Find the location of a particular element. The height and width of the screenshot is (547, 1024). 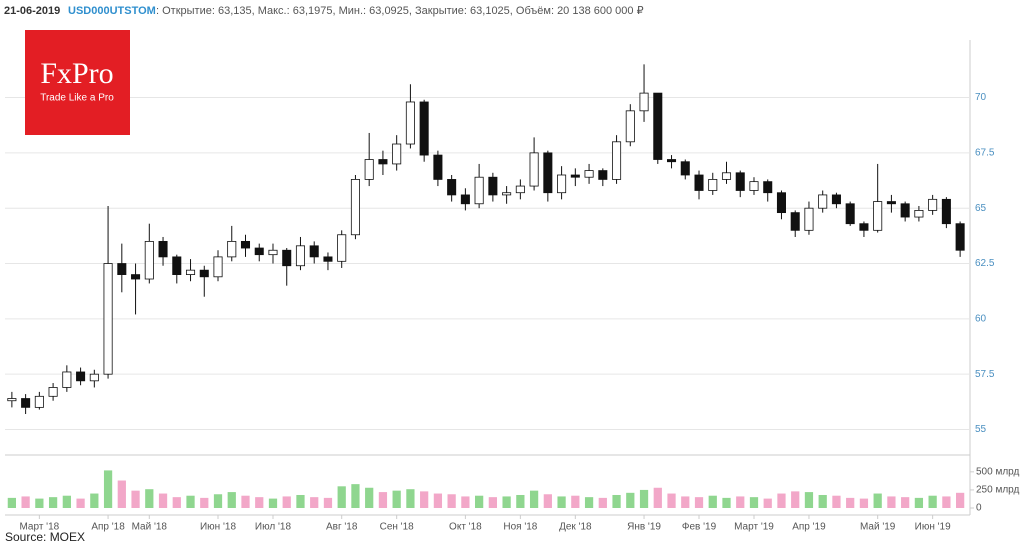

x-tick-label: Март '18 is located at coordinates (39, 527).